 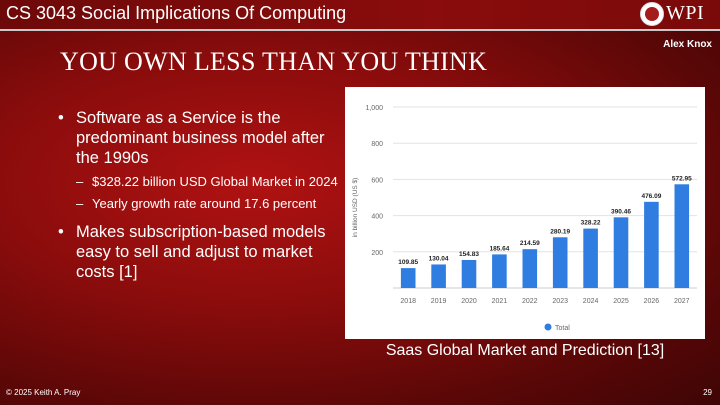 I want to click on x-tick-label: 2024, so click(x=591, y=301).